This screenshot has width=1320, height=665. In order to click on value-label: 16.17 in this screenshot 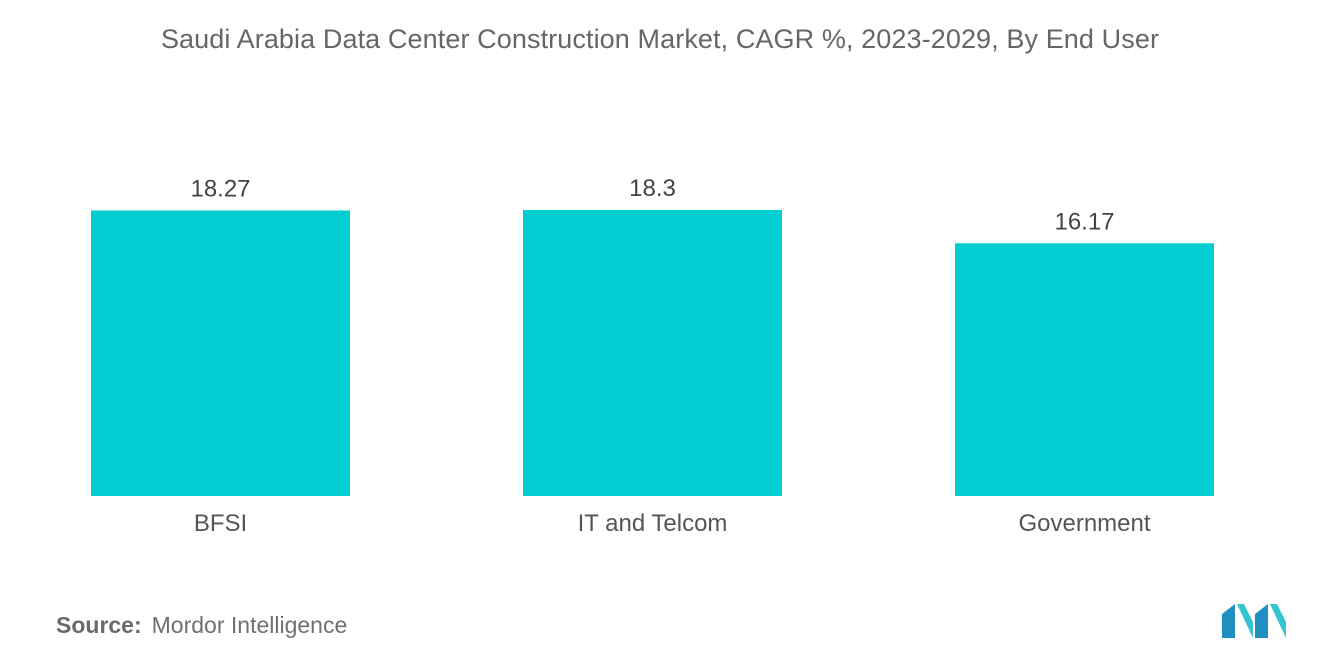, I will do `click(1084, 221)`.